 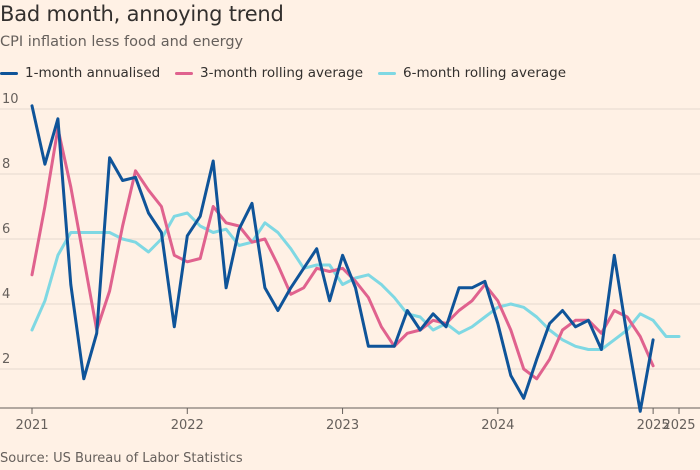 What do you see at coordinates (184, 73) in the screenshot?
I see `legend-swatch-3-month` at bounding box center [184, 73].